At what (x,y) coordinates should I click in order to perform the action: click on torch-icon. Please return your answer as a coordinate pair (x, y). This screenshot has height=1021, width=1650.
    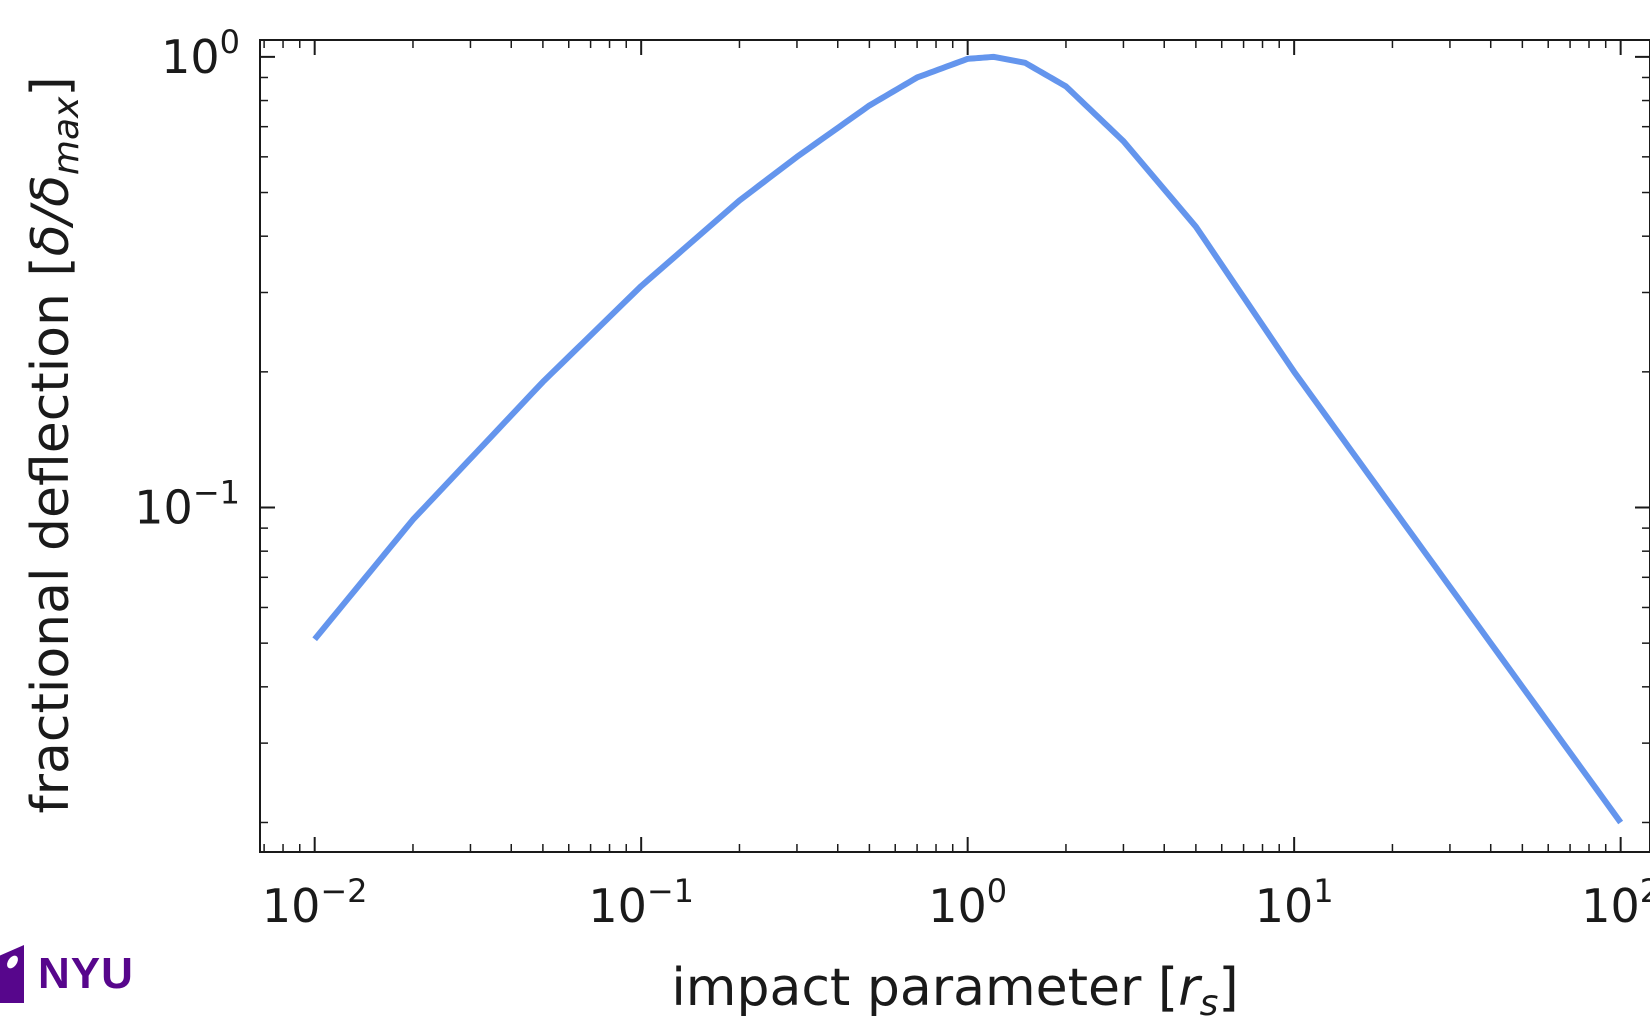
    Looking at the image, I should click on (12, 974).